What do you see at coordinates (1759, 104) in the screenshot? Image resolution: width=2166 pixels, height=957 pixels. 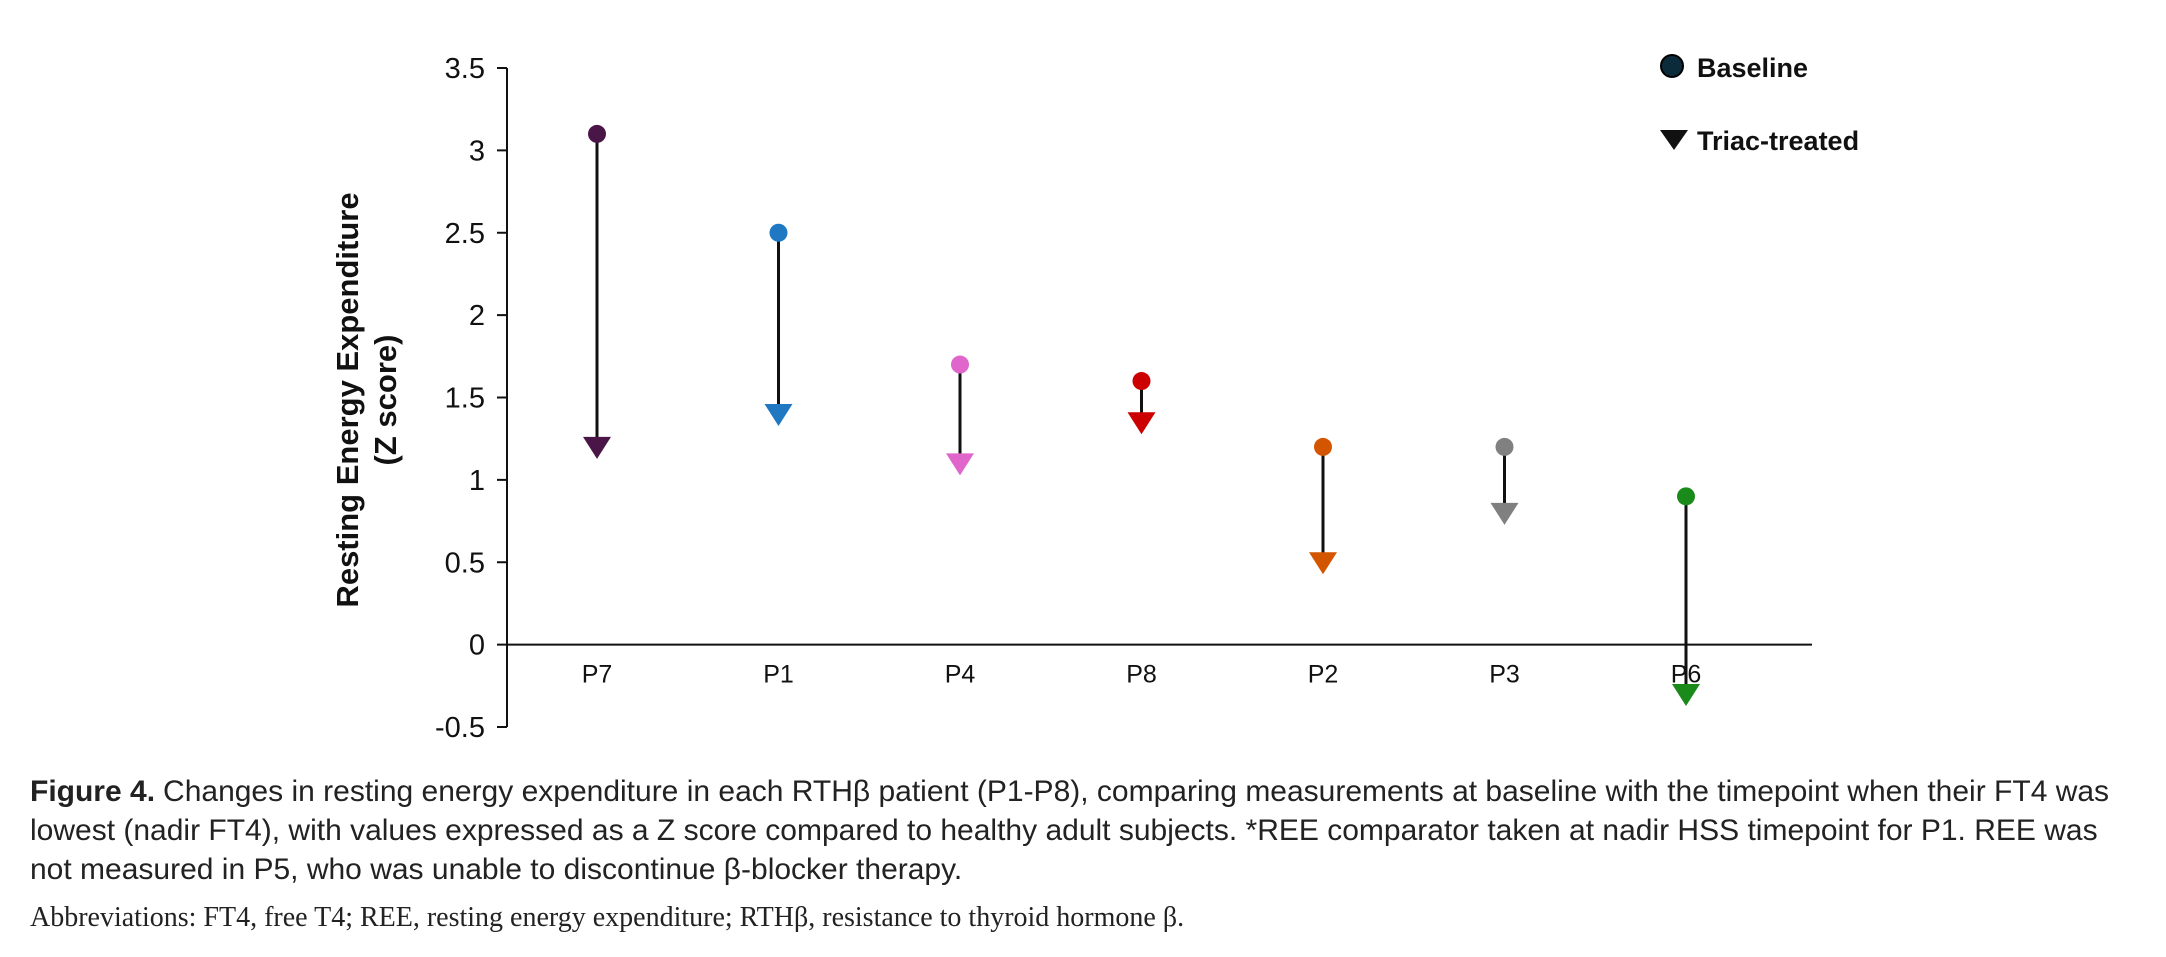 I see `legend: Baseline Triac-treated` at bounding box center [1759, 104].